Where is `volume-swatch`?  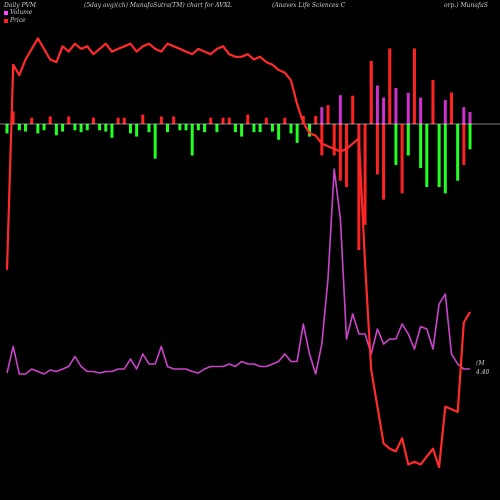 volume-swatch is located at coordinates (6, 13).